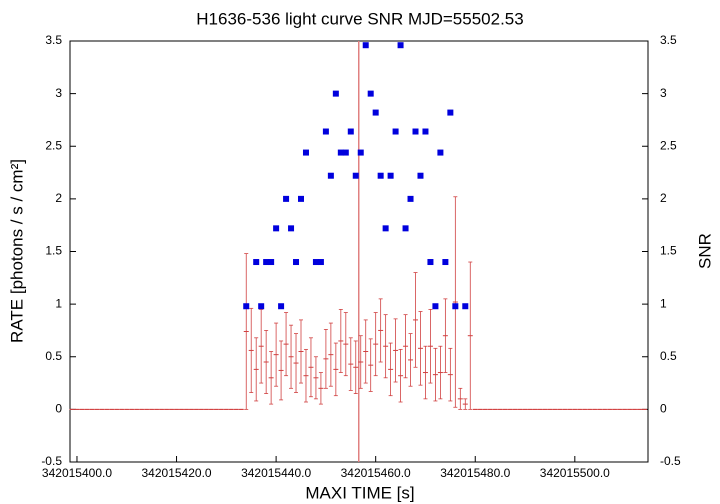 The image size is (720, 504). What do you see at coordinates (668, 251) in the screenshot?
I see `y2-tick-label: 1.5` at bounding box center [668, 251].